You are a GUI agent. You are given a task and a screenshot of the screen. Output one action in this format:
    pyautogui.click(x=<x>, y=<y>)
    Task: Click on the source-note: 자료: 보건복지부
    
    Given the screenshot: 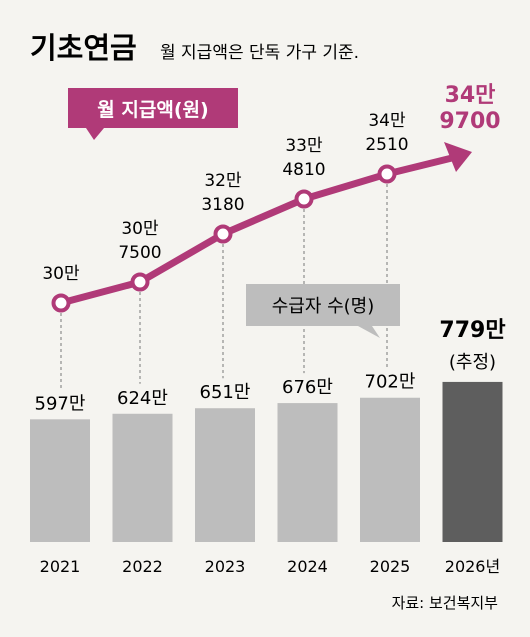 What is the action you would take?
    pyautogui.click(x=445, y=603)
    